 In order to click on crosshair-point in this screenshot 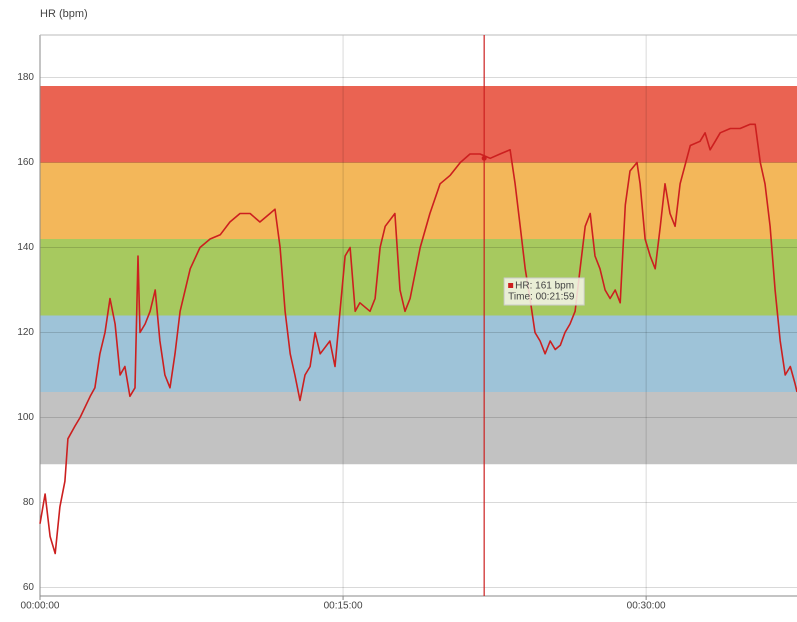, I will do `click(484, 158)`.